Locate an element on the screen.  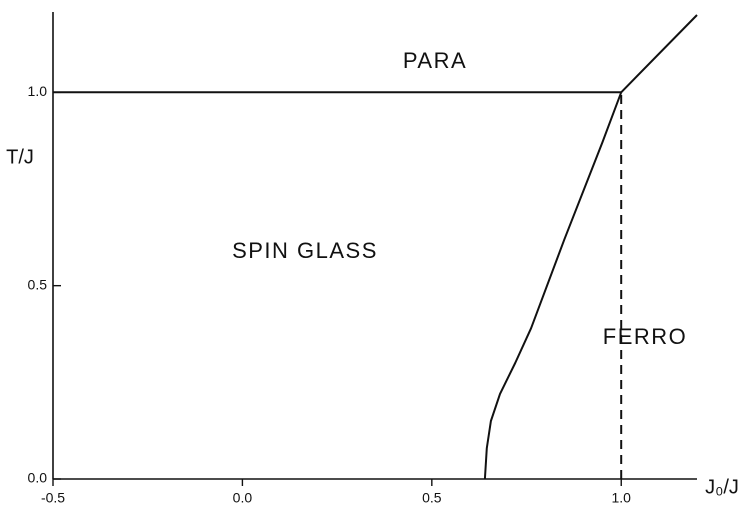
y-tick-label: 1.0 is located at coordinates (38, 91).